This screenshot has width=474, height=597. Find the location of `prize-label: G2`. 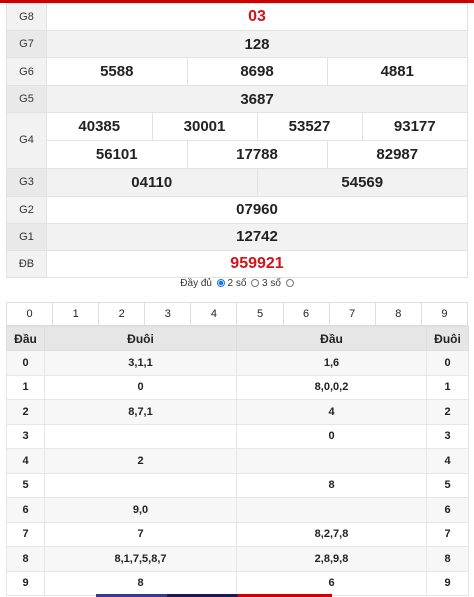

prize-label: G2 is located at coordinates (26, 209).